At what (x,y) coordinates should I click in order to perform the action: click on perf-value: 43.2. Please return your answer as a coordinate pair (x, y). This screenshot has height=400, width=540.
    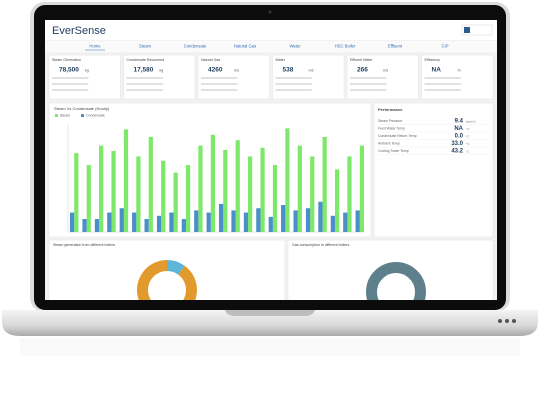
    Looking at the image, I should click on (457, 152).